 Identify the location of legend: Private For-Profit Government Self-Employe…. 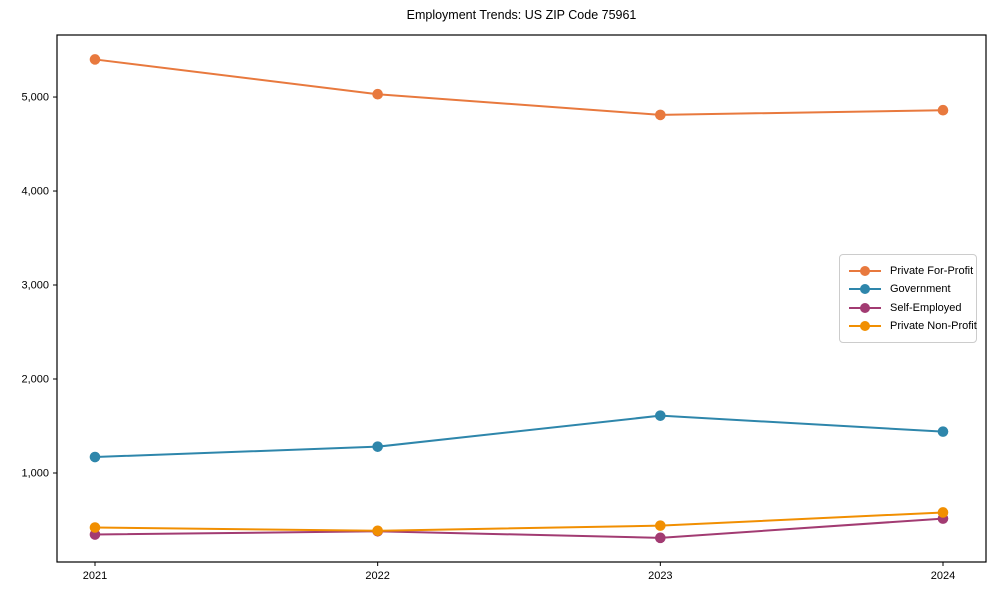
(908, 298).